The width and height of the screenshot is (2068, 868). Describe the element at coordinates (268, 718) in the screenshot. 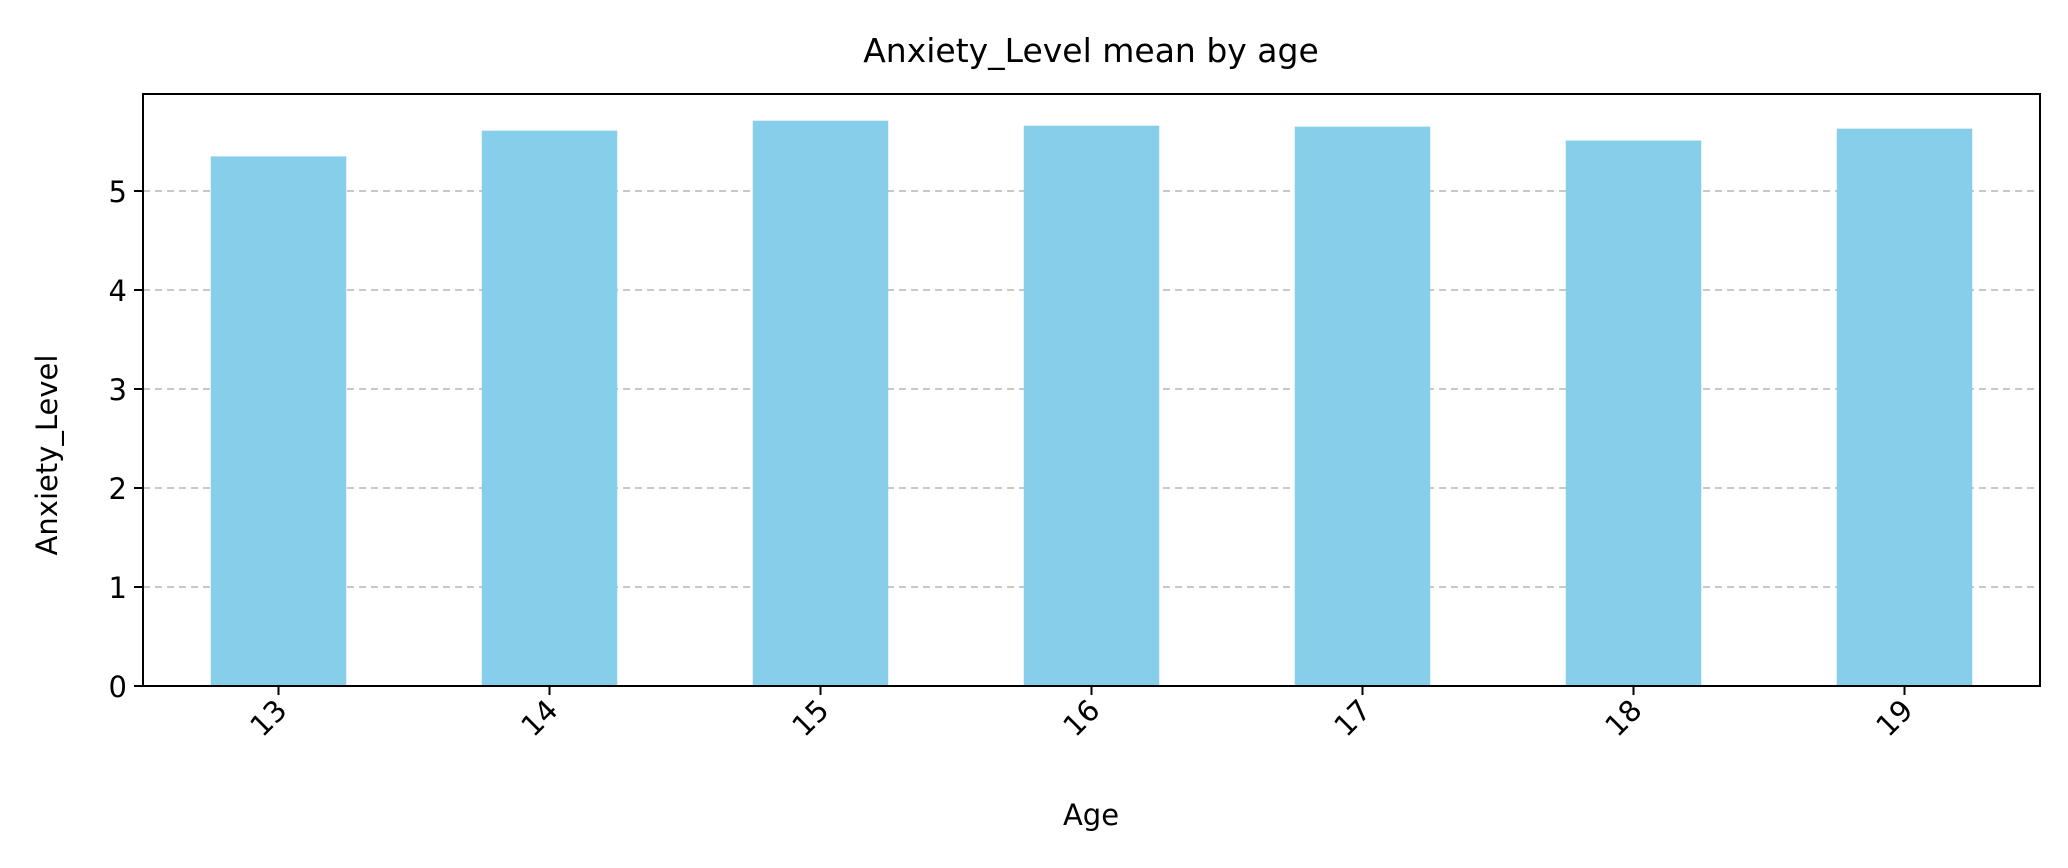

I see `x-tick-label: 13` at that location.